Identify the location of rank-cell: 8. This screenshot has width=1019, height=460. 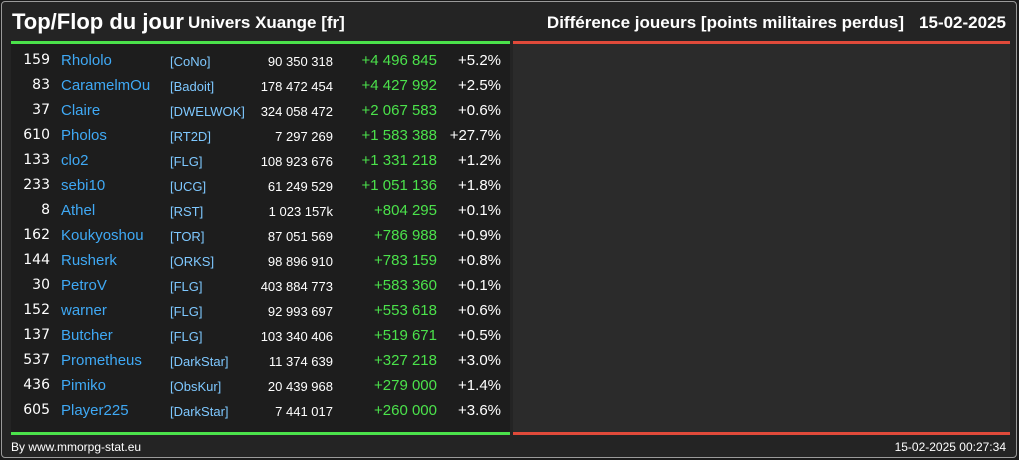
(45, 210).